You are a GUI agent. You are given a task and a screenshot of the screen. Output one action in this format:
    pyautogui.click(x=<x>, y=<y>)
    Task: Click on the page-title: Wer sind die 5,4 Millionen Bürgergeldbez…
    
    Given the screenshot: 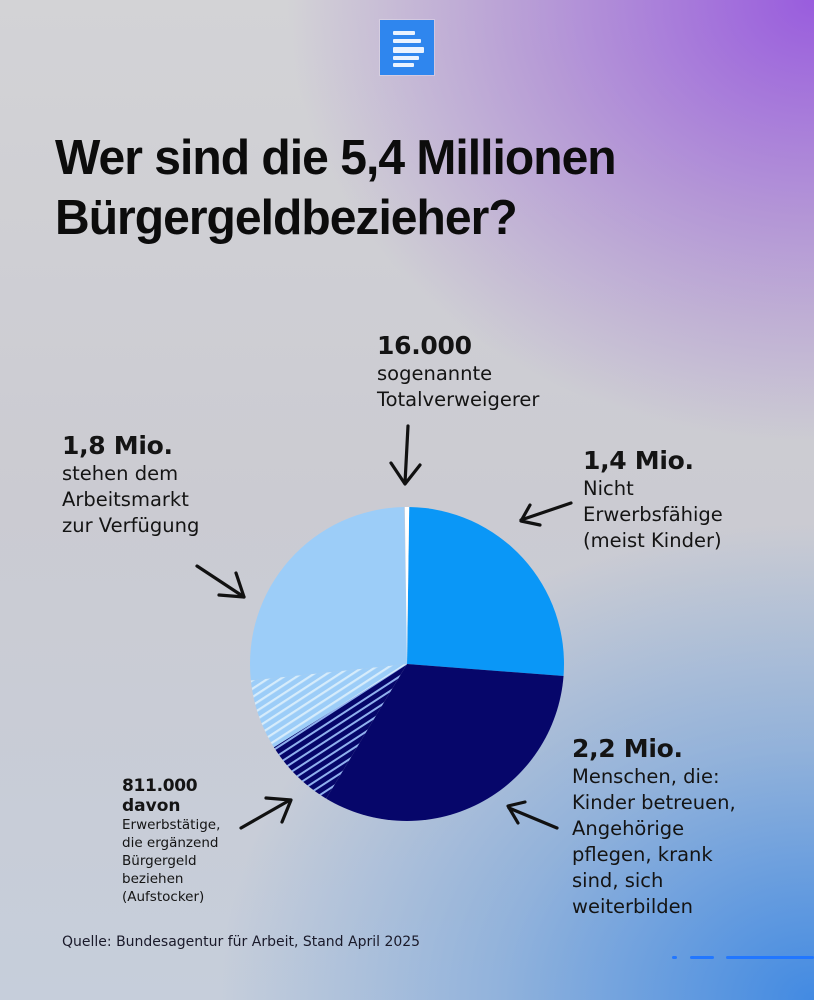 What is the action you would take?
    pyautogui.click(x=408, y=188)
    